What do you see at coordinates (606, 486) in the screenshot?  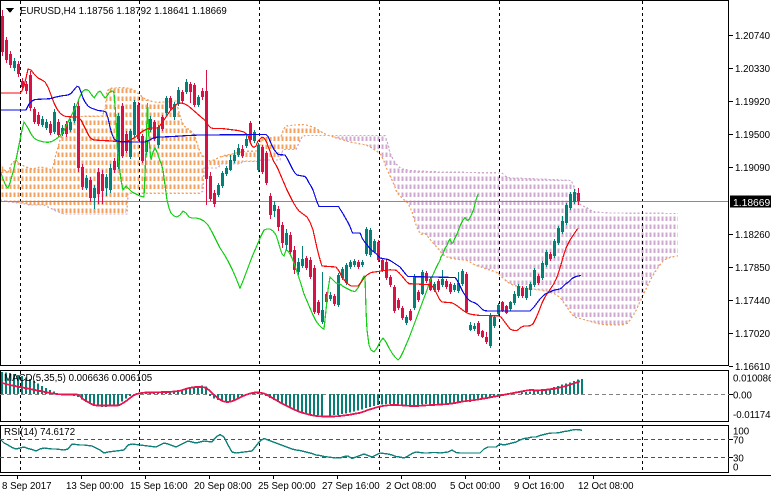 I see `svg-text: 12 Oct 08:00` at bounding box center [606, 486].